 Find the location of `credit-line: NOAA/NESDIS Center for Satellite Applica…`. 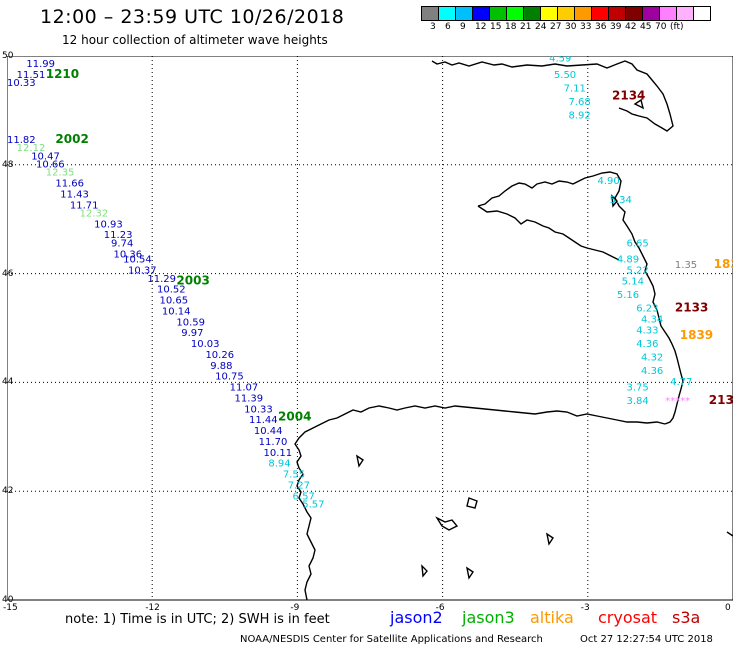

credit-line: NOAA/NESDIS Center for Satellite Applica… is located at coordinates (391, 639).